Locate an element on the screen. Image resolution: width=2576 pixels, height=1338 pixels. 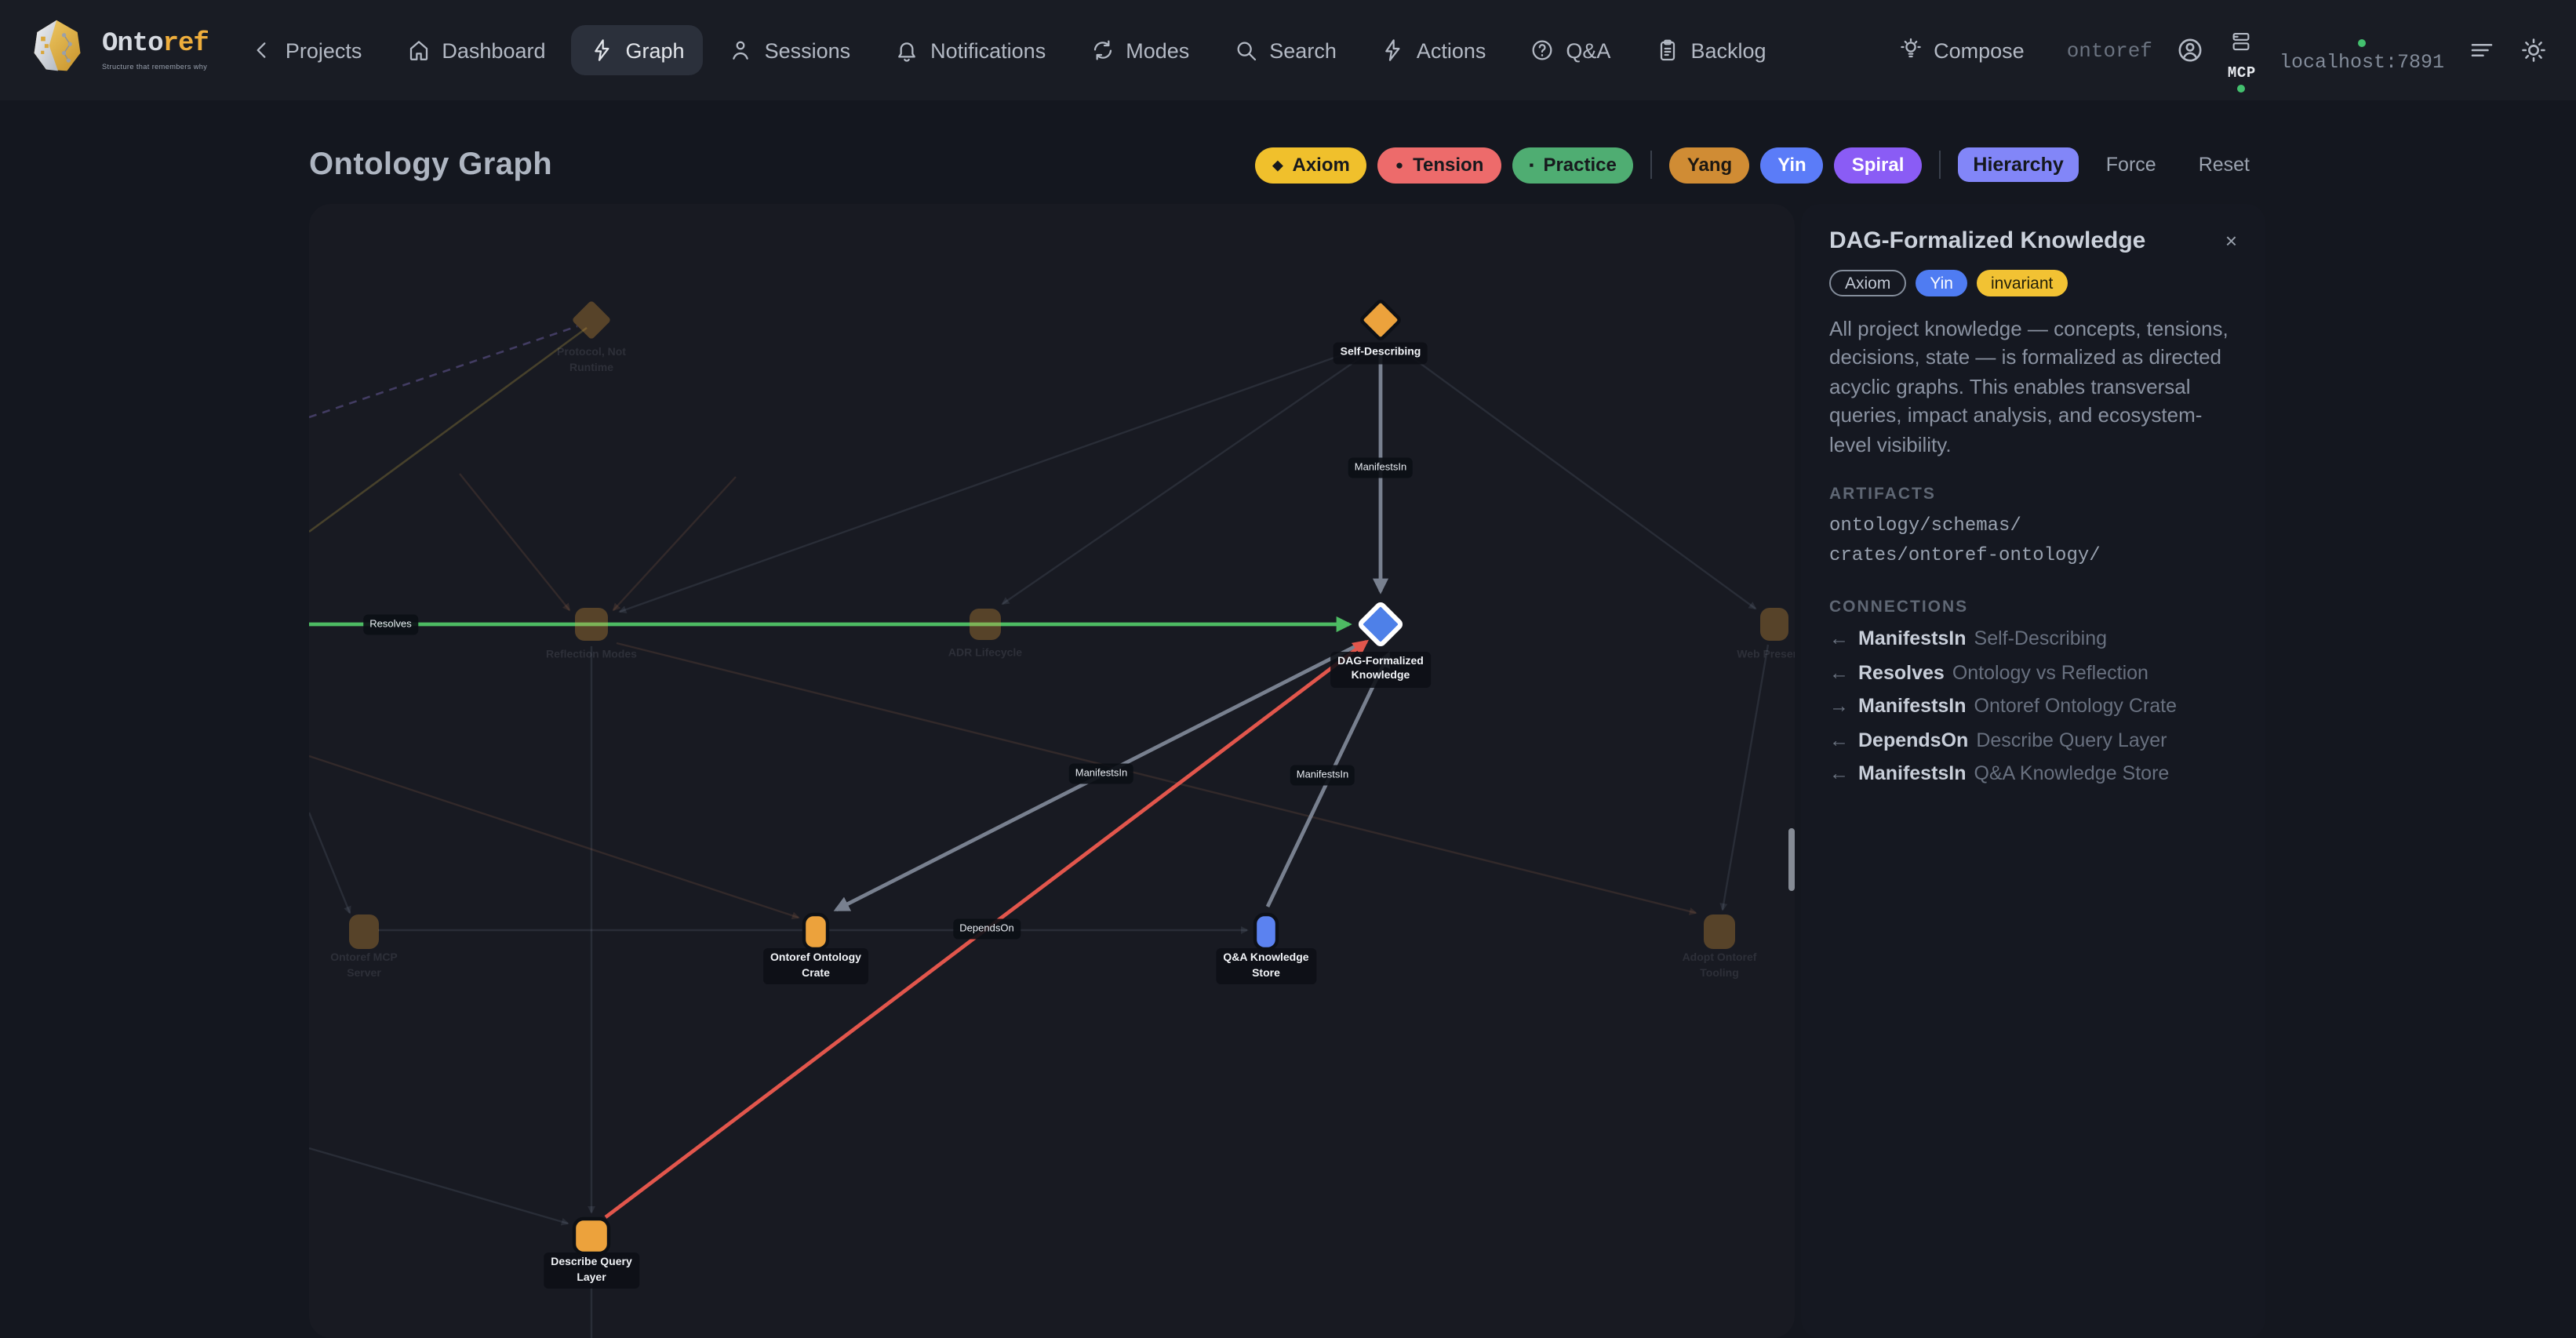
graph-edge-manifests-crate-edge is located at coordinates (1096, 777).